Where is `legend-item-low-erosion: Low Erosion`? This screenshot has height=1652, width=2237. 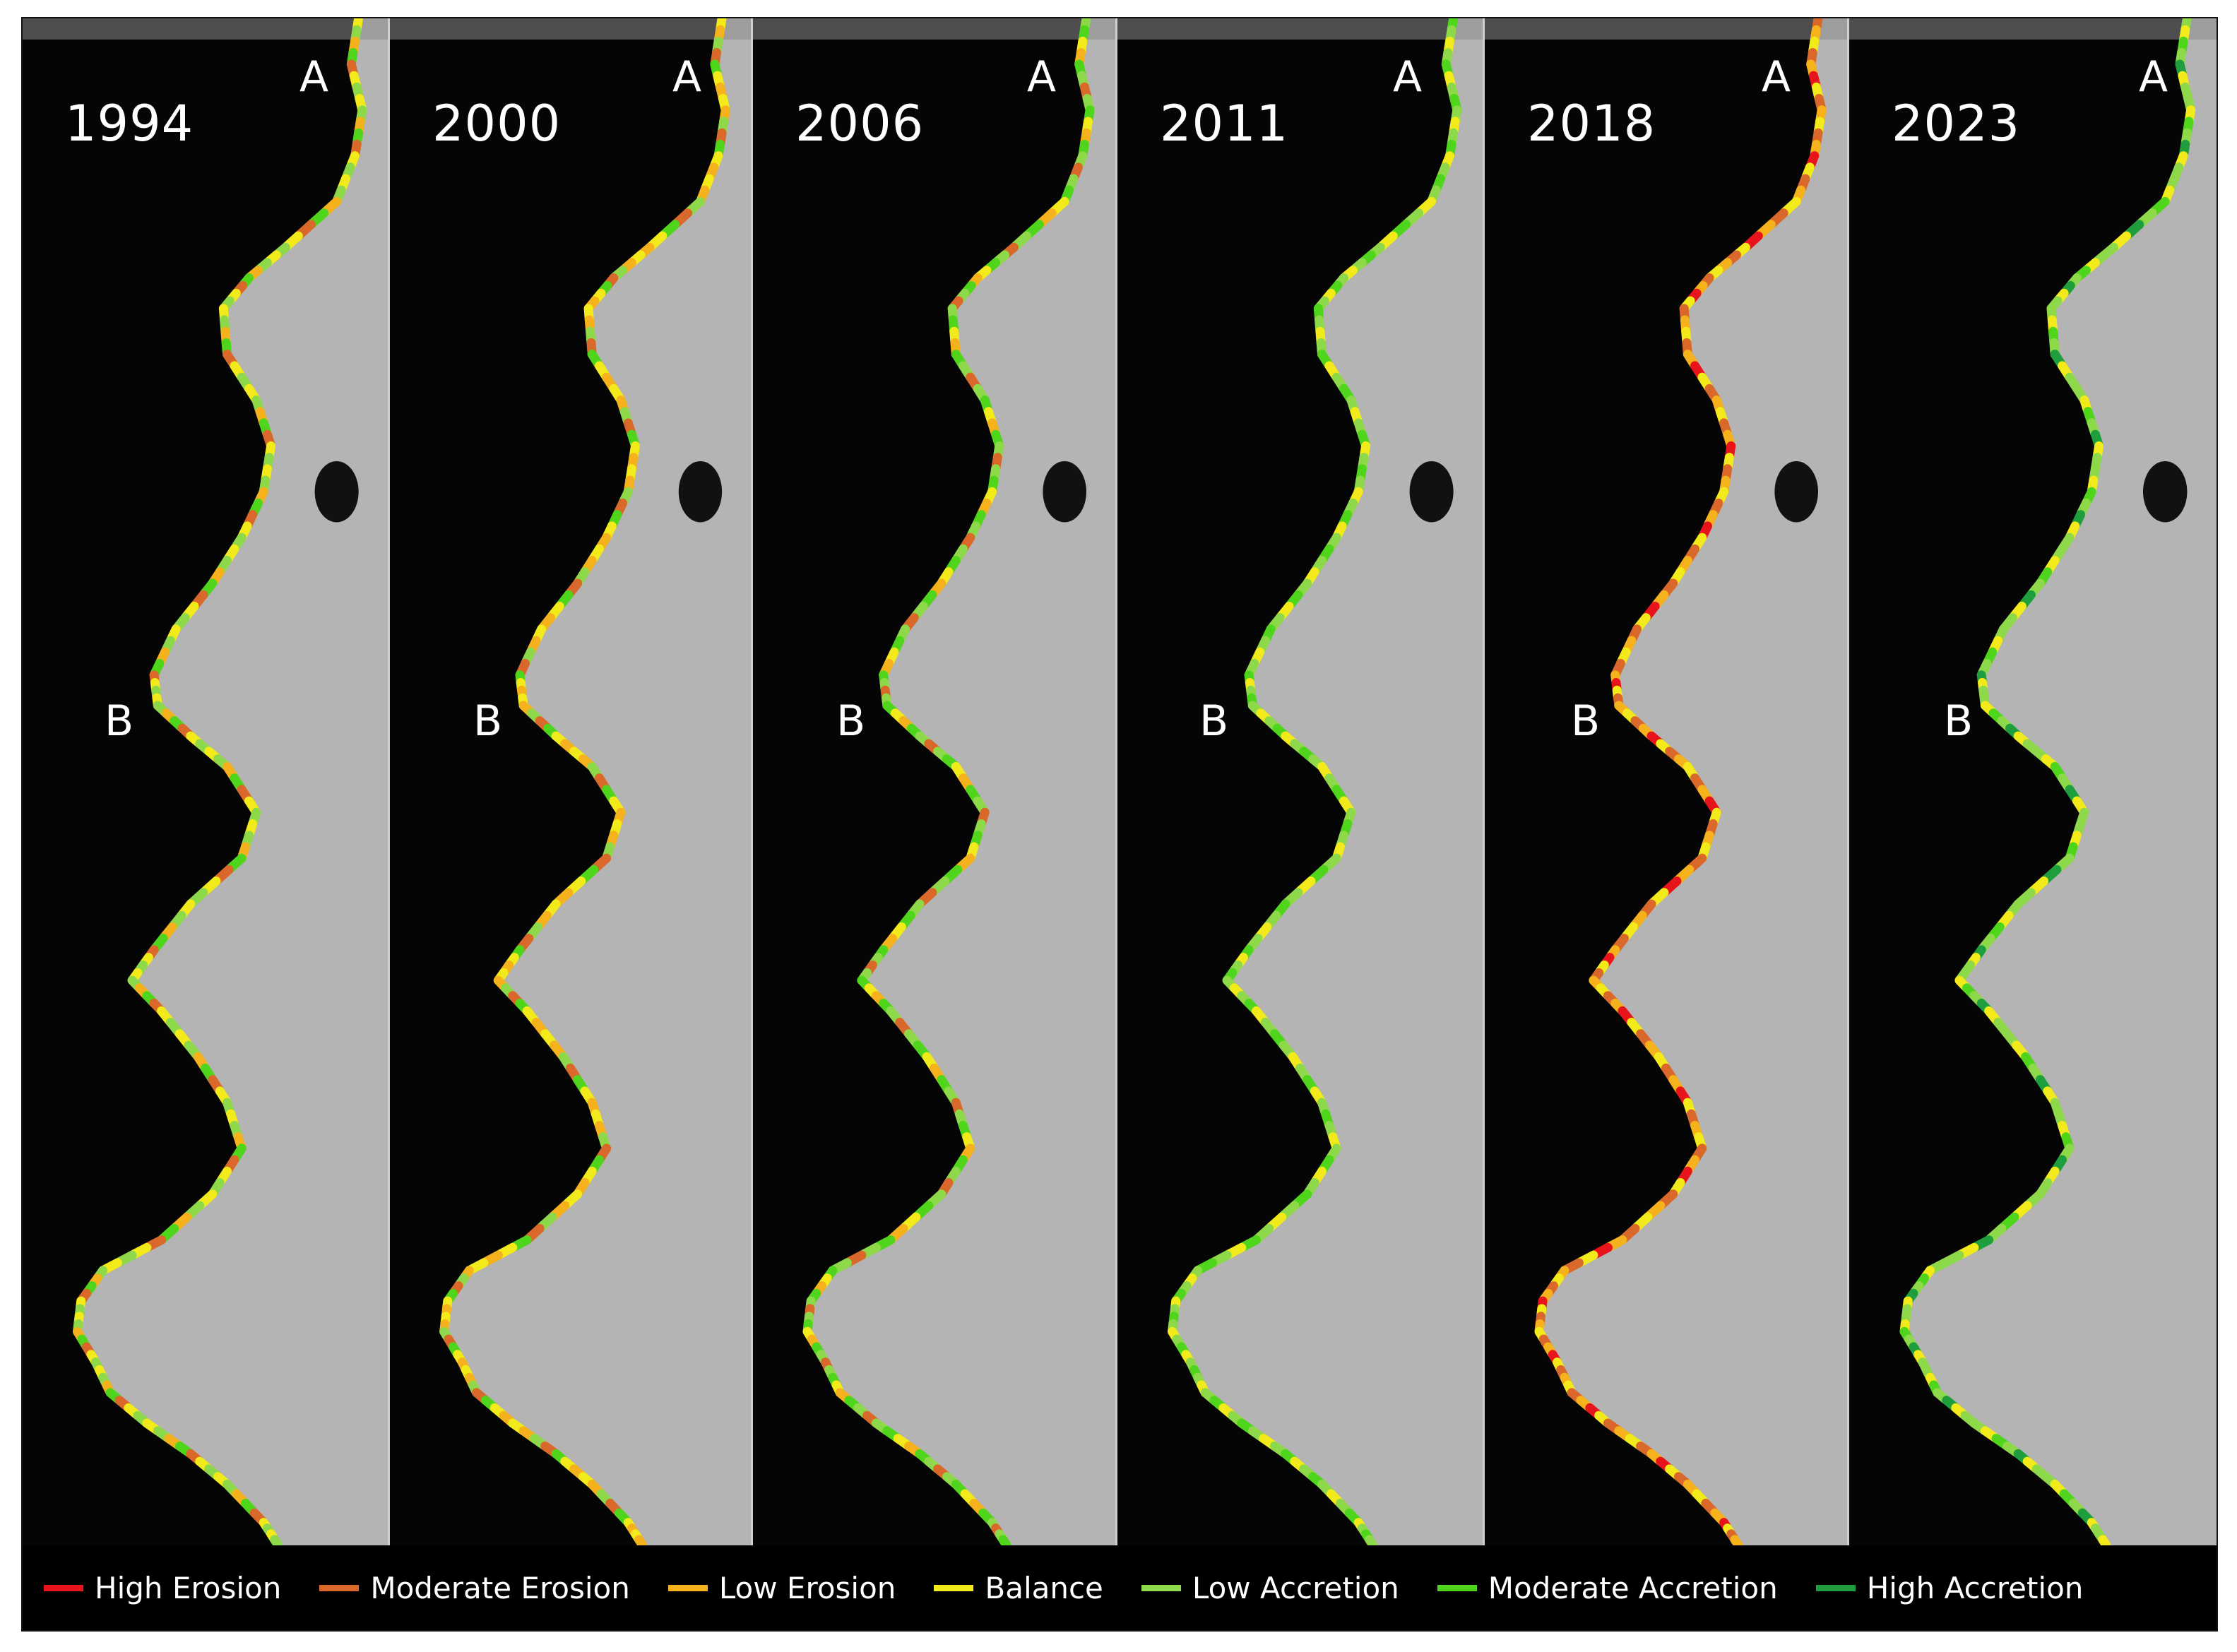 legend-item-low-erosion: Low Erosion is located at coordinates (781, 1587).